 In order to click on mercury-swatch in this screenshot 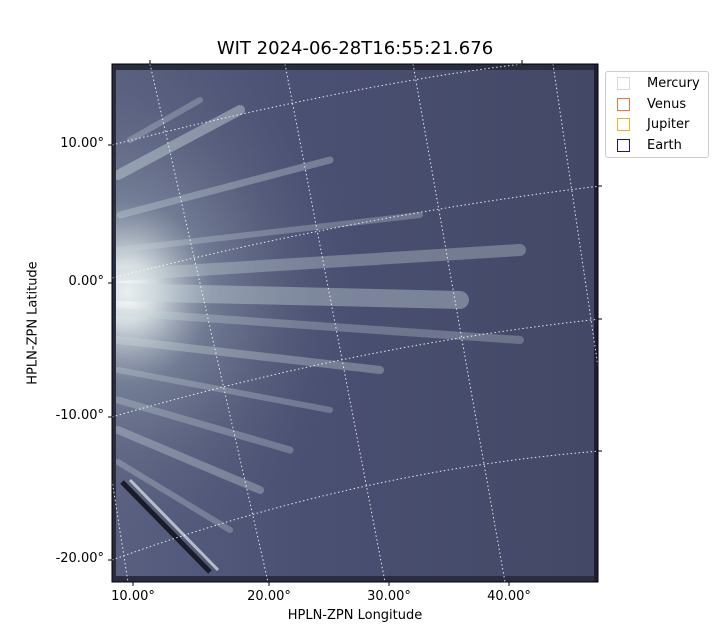, I will do `click(623, 83)`.